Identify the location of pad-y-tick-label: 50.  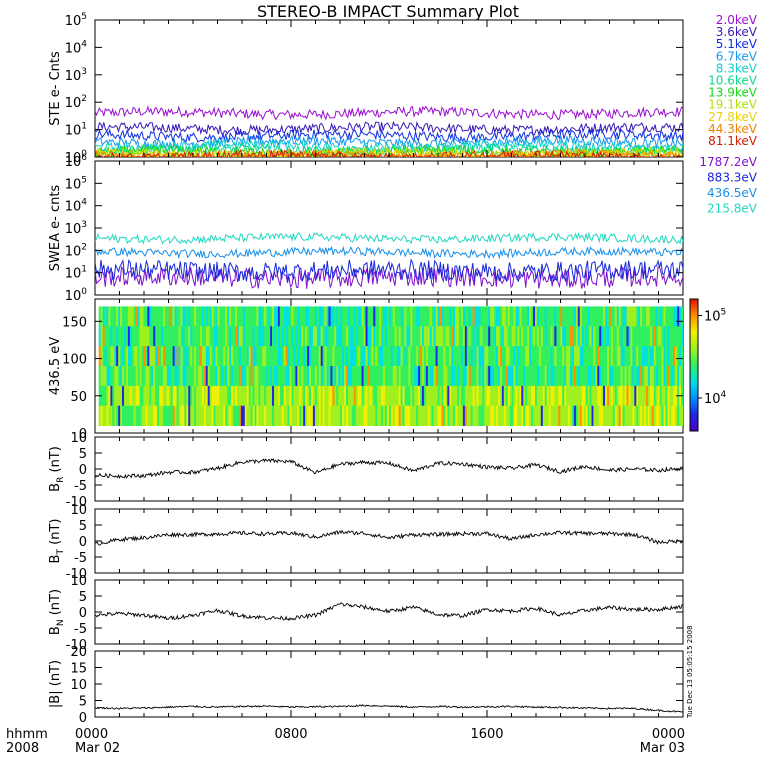
(78, 397).